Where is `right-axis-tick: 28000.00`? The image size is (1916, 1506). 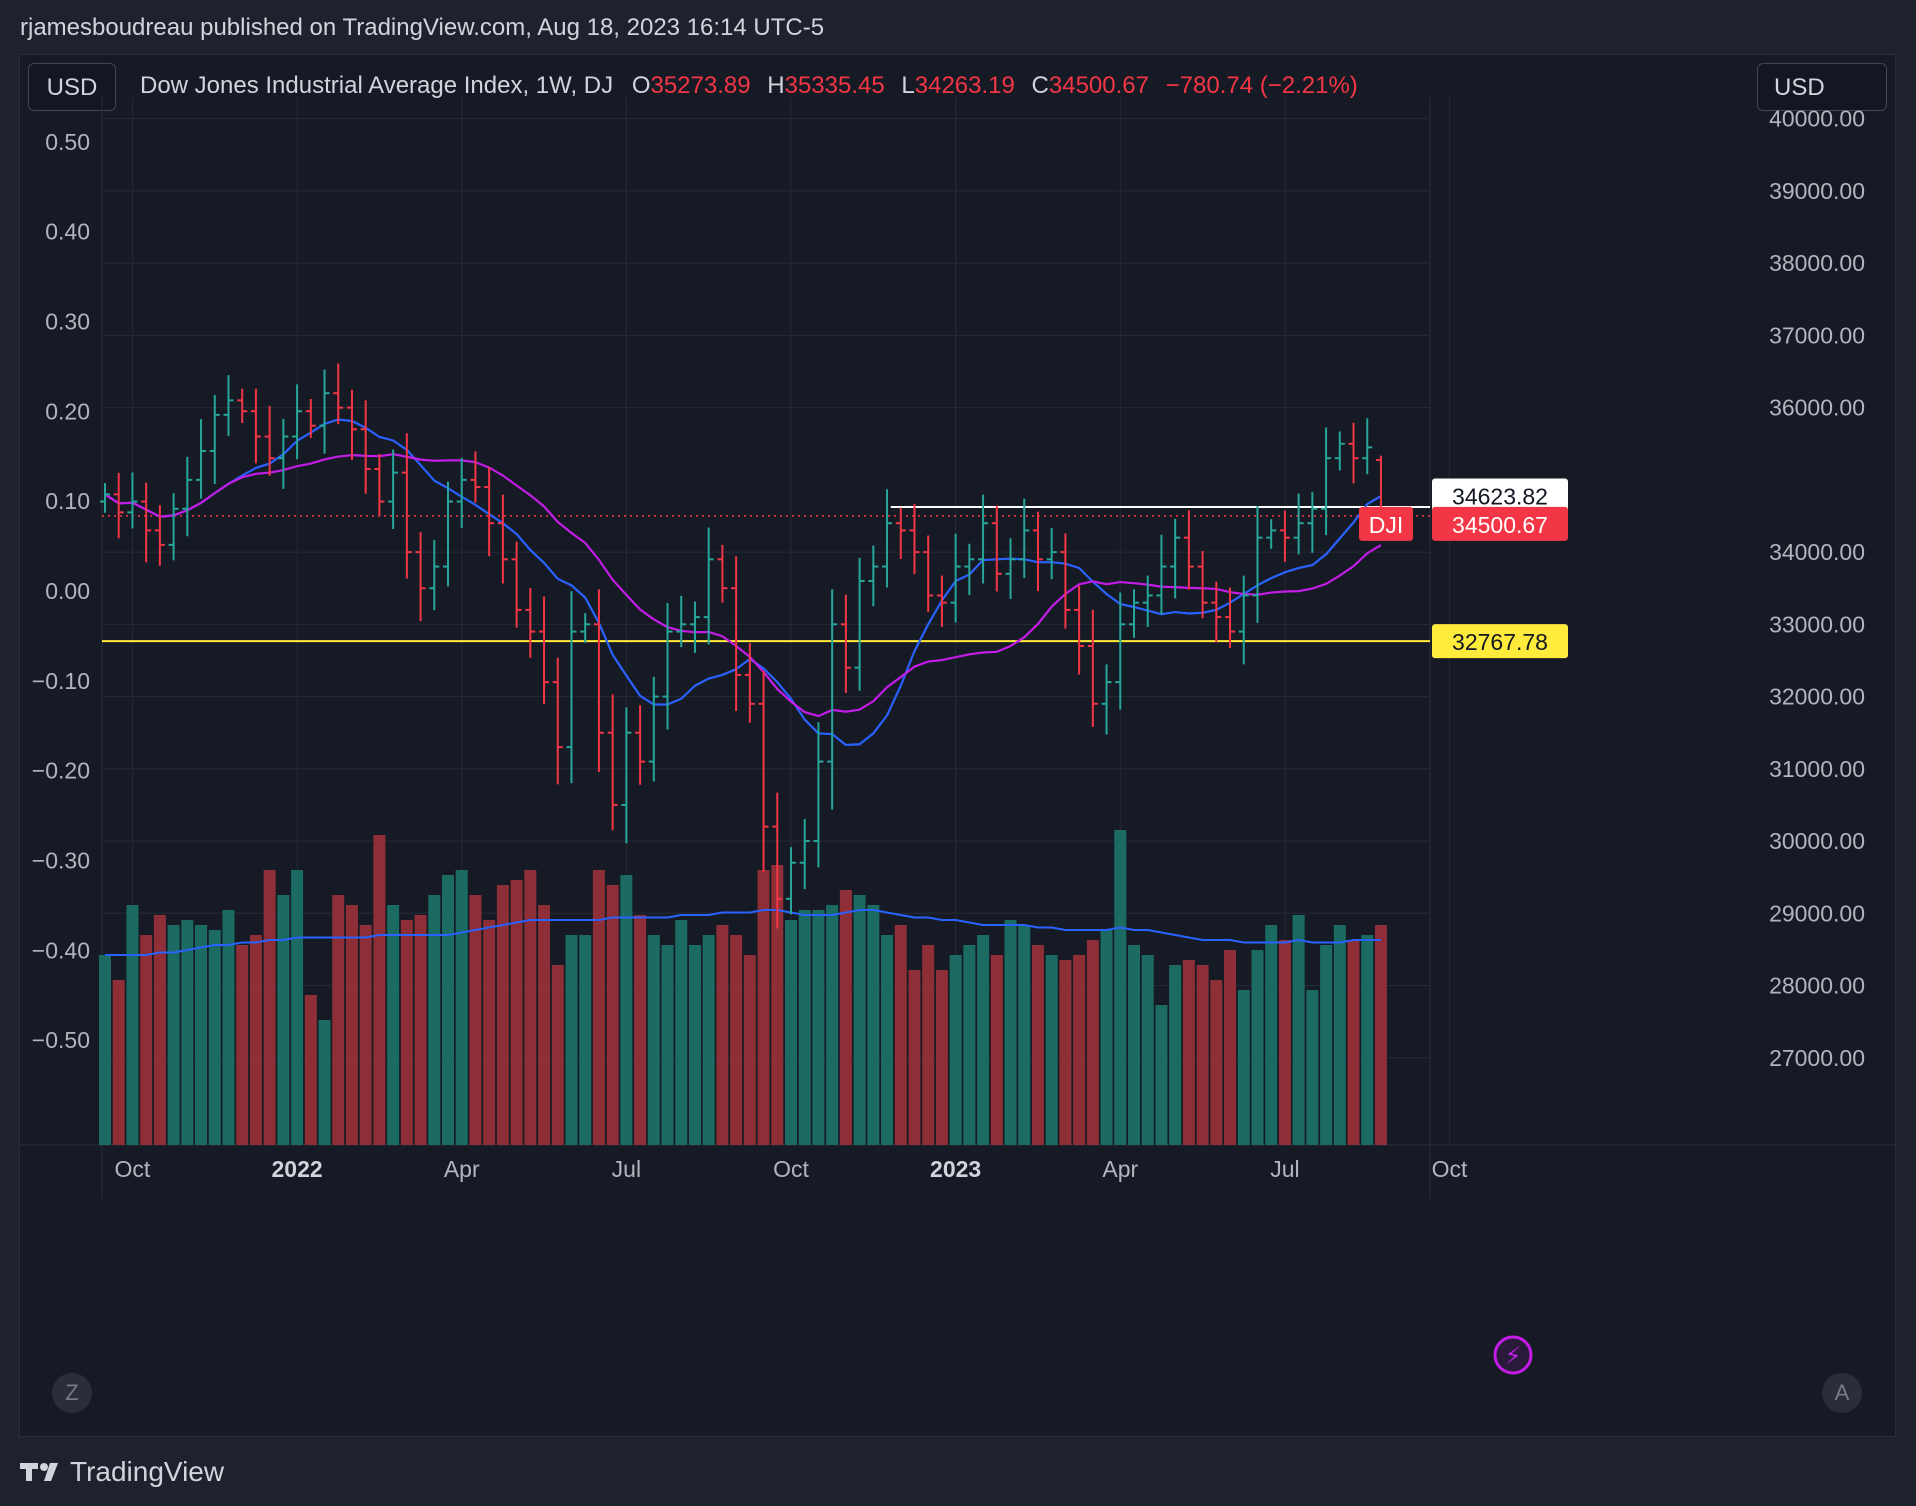
right-axis-tick: 28000.00 is located at coordinates (1817, 986).